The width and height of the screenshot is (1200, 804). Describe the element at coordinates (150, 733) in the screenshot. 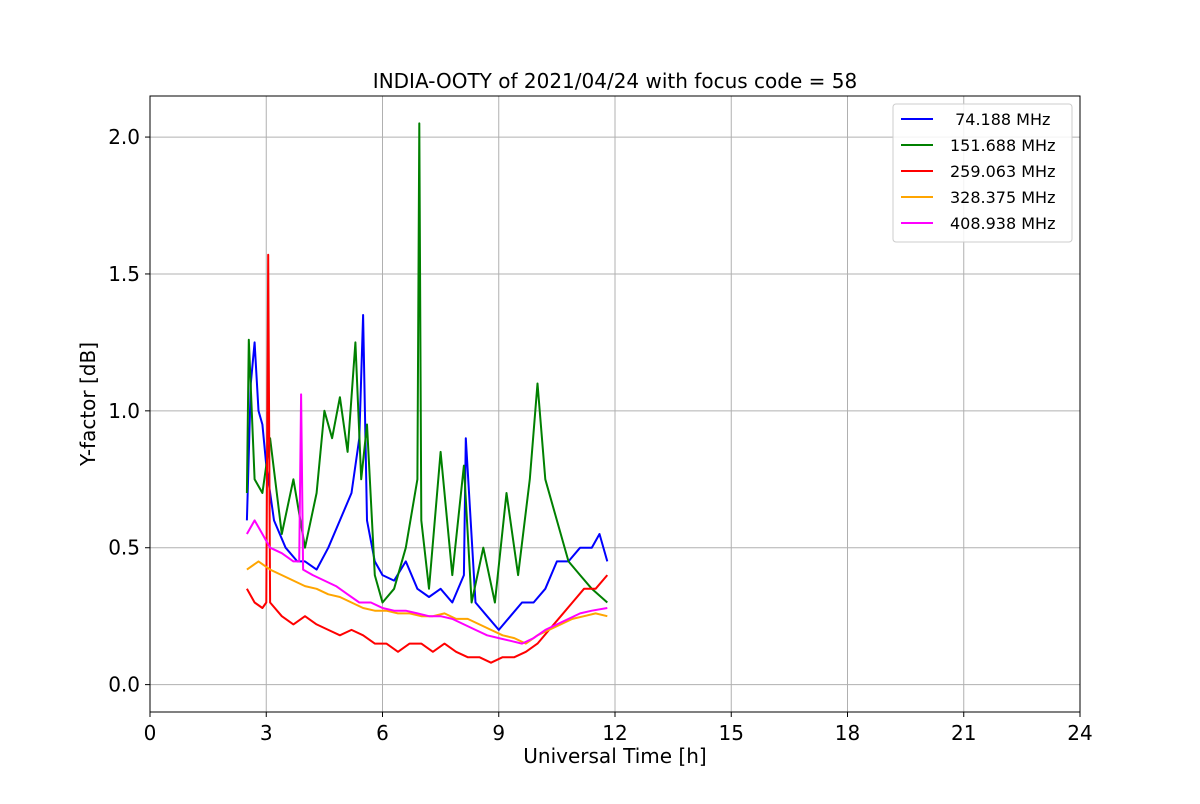

I see `x-tick-label: 0` at that location.